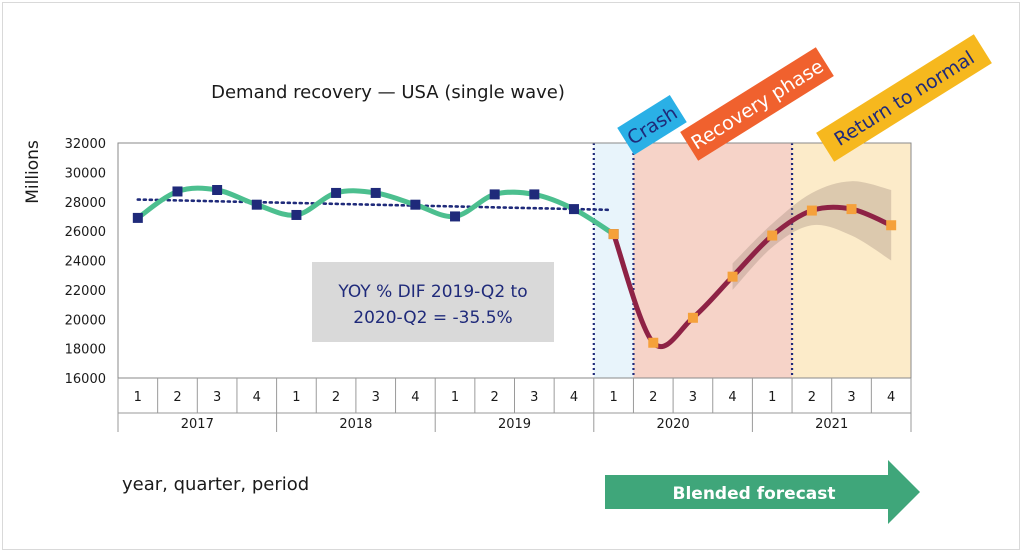 The image size is (1024, 554). What do you see at coordinates (85, 144) in the screenshot?
I see `y-tick-label: 32000` at bounding box center [85, 144].